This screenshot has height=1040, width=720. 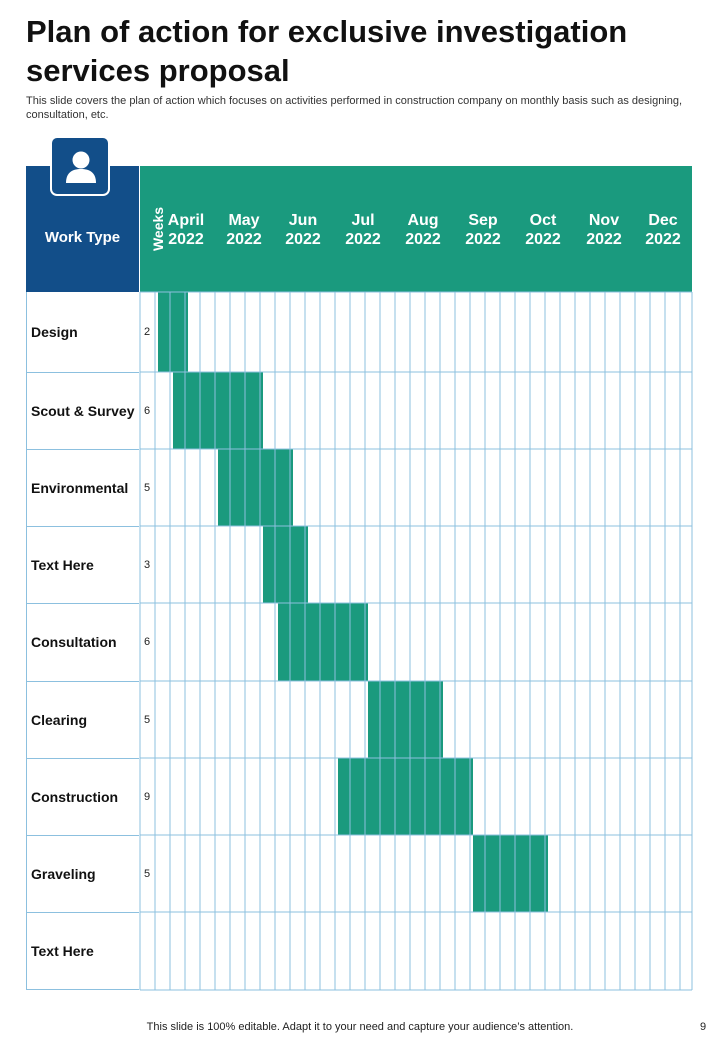 I want to click on row-weeks-count: 2, so click(x=147, y=332).